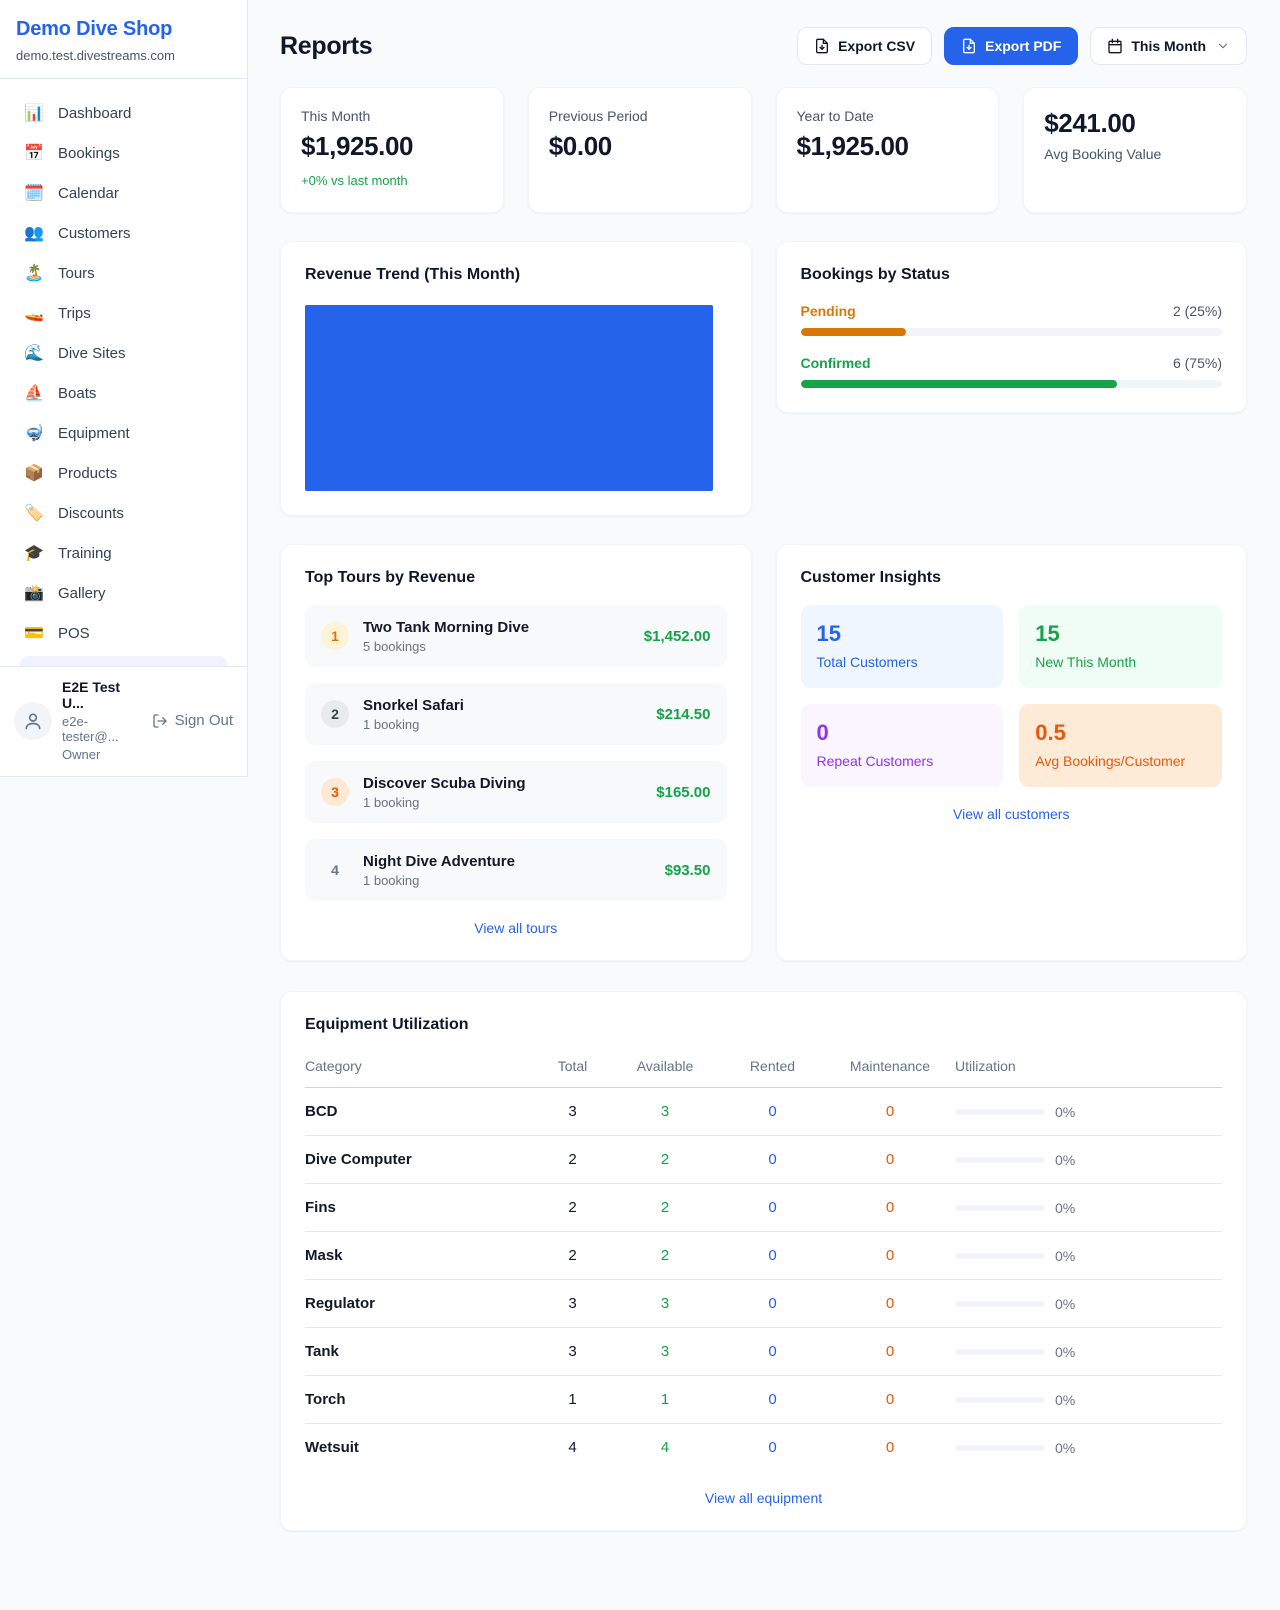 The width and height of the screenshot is (1280, 1610). Describe the element at coordinates (123, 233) in the screenshot. I see `sidebar-item-customers: 👥 Customers` at that location.